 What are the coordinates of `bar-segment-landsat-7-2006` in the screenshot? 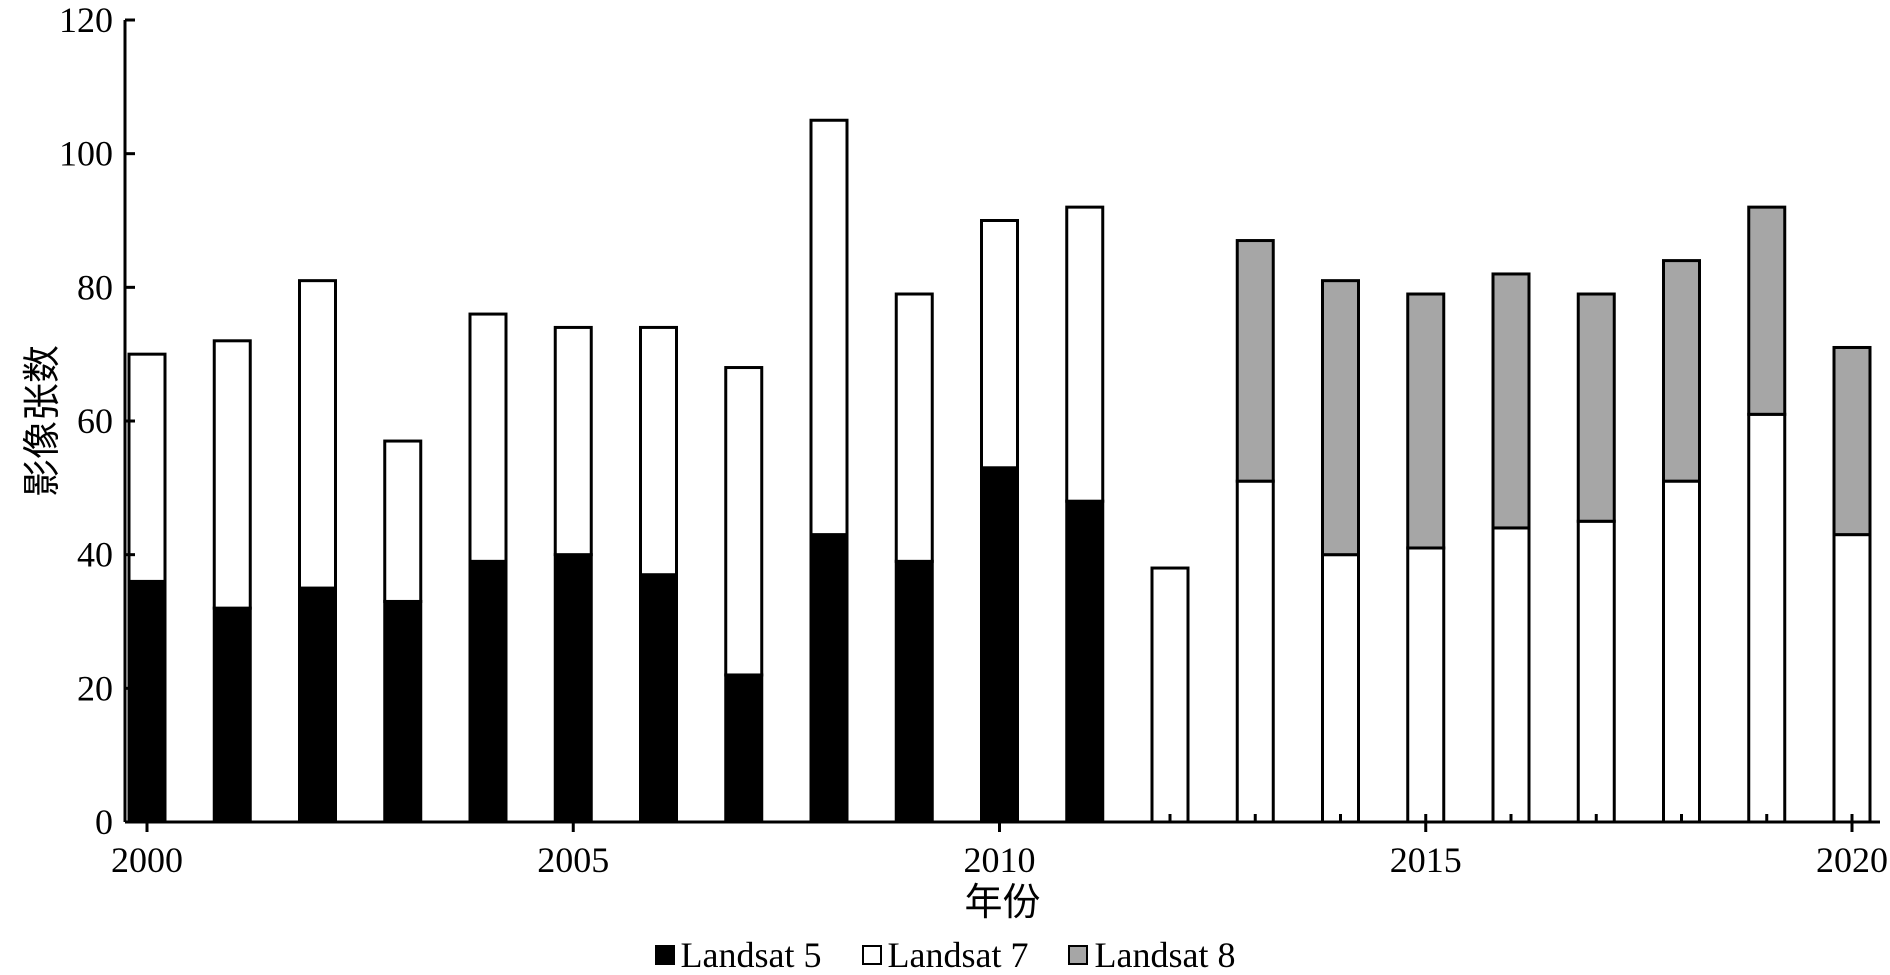 It's located at (658, 451).